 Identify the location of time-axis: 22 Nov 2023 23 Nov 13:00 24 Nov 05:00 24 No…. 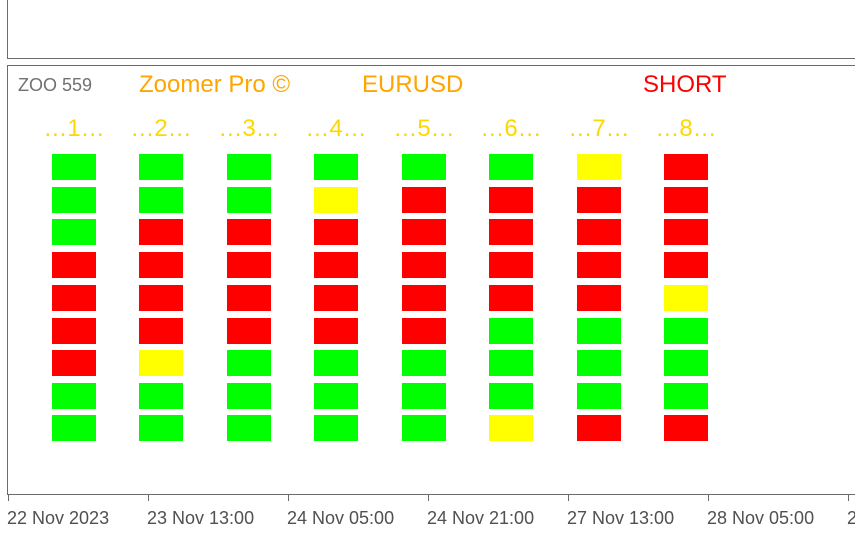
(427, 514).